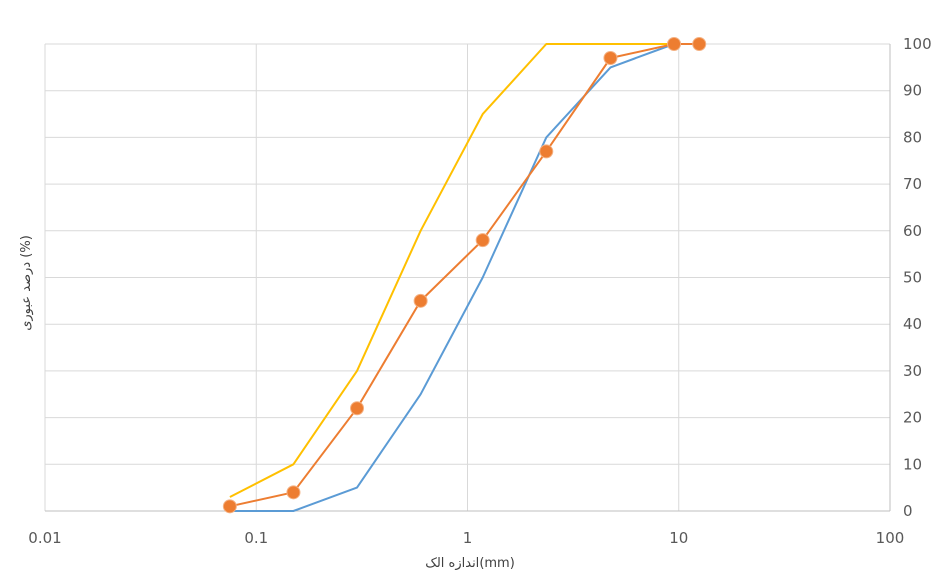 The image size is (948, 574). What do you see at coordinates (256, 538) in the screenshot?
I see `x-tick-label: 0.1` at bounding box center [256, 538].